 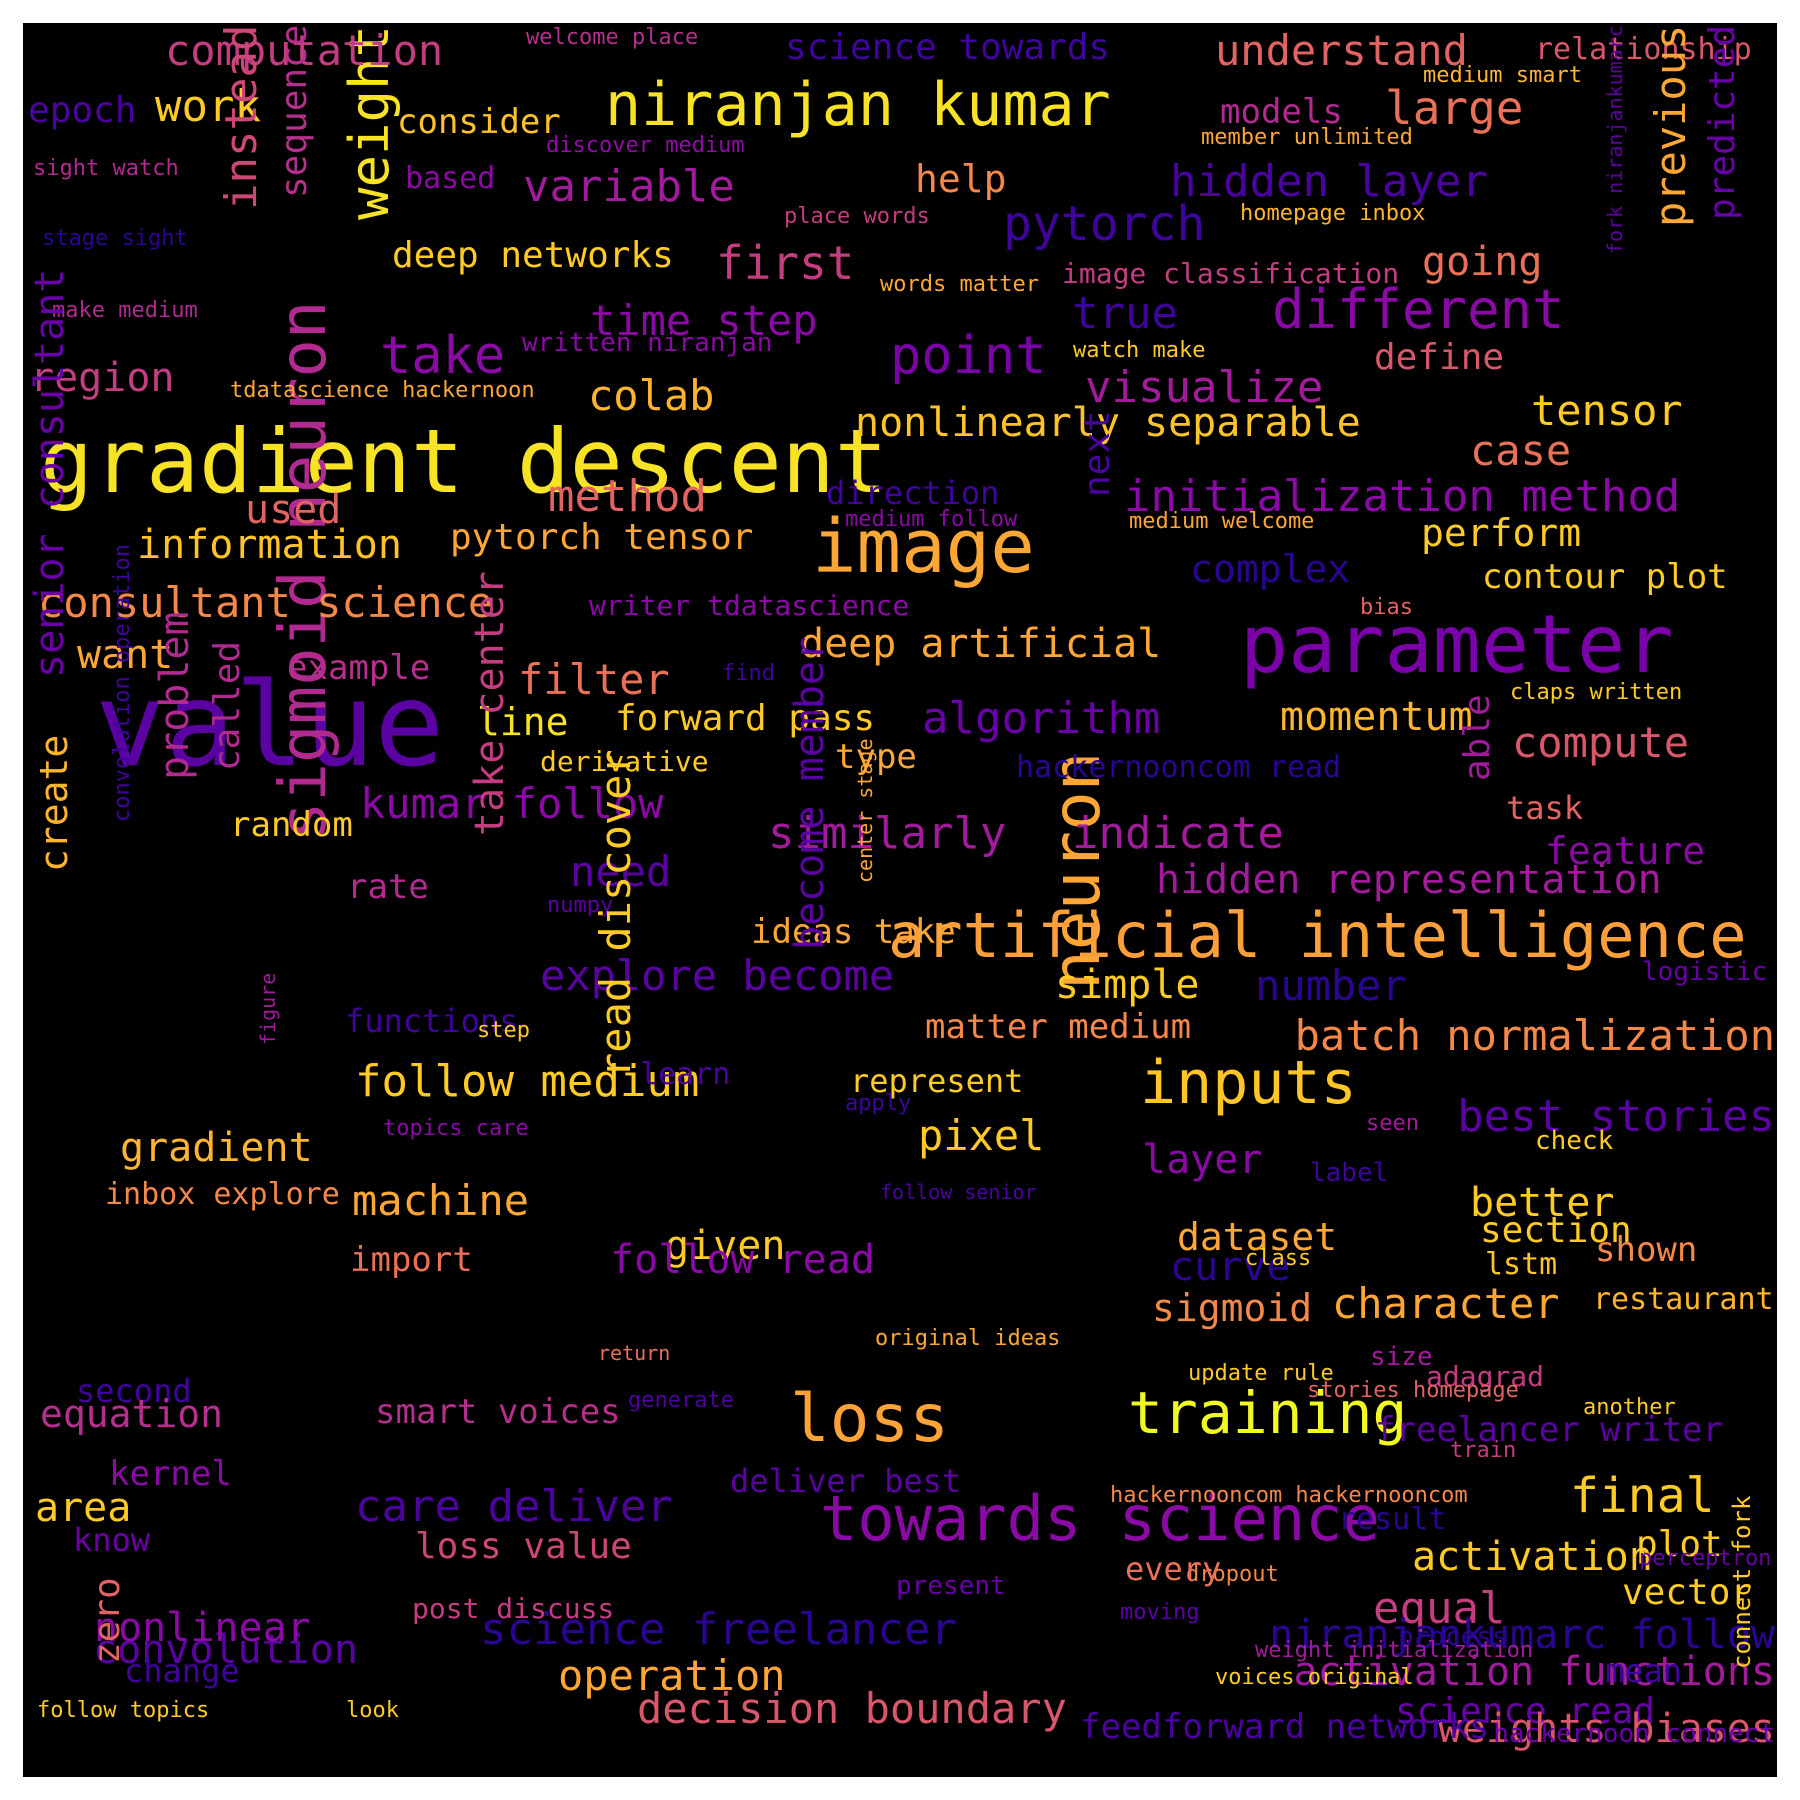 I want to click on word-197: weights biases, so click(x=1606, y=1729).